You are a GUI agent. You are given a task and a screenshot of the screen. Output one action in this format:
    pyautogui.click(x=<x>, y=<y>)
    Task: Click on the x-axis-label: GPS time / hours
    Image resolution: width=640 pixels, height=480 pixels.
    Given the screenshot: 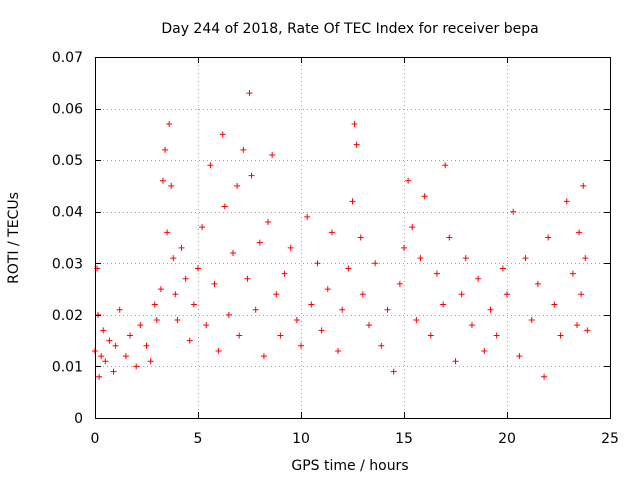 What is the action you would take?
    pyautogui.click(x=349, y=466)
    